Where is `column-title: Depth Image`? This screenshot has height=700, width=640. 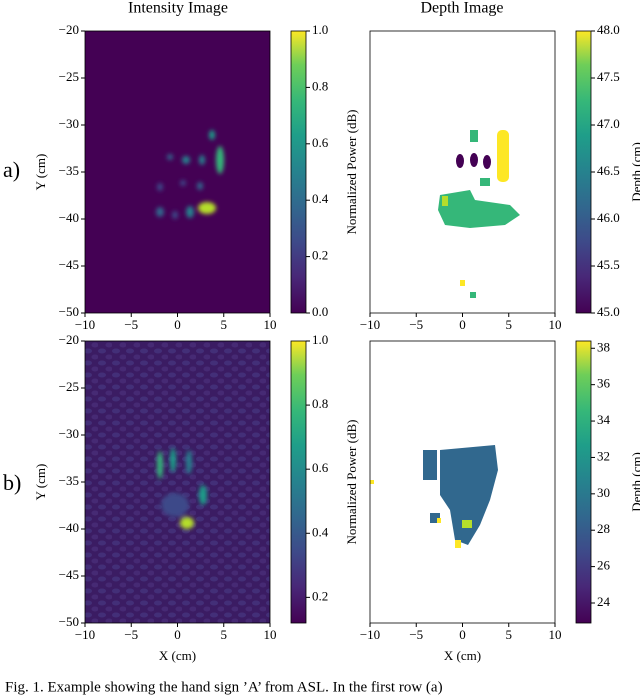
column-title: Depth Image is located at coordinates (461, 8).